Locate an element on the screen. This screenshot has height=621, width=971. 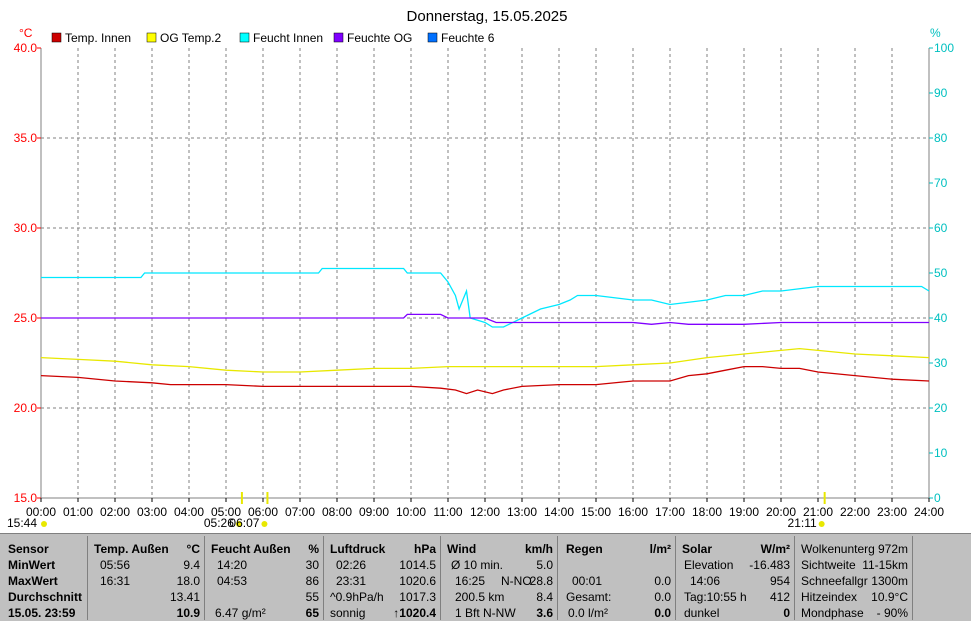
solar-r1-val: -16.483 is located at coordinates (769, 565).